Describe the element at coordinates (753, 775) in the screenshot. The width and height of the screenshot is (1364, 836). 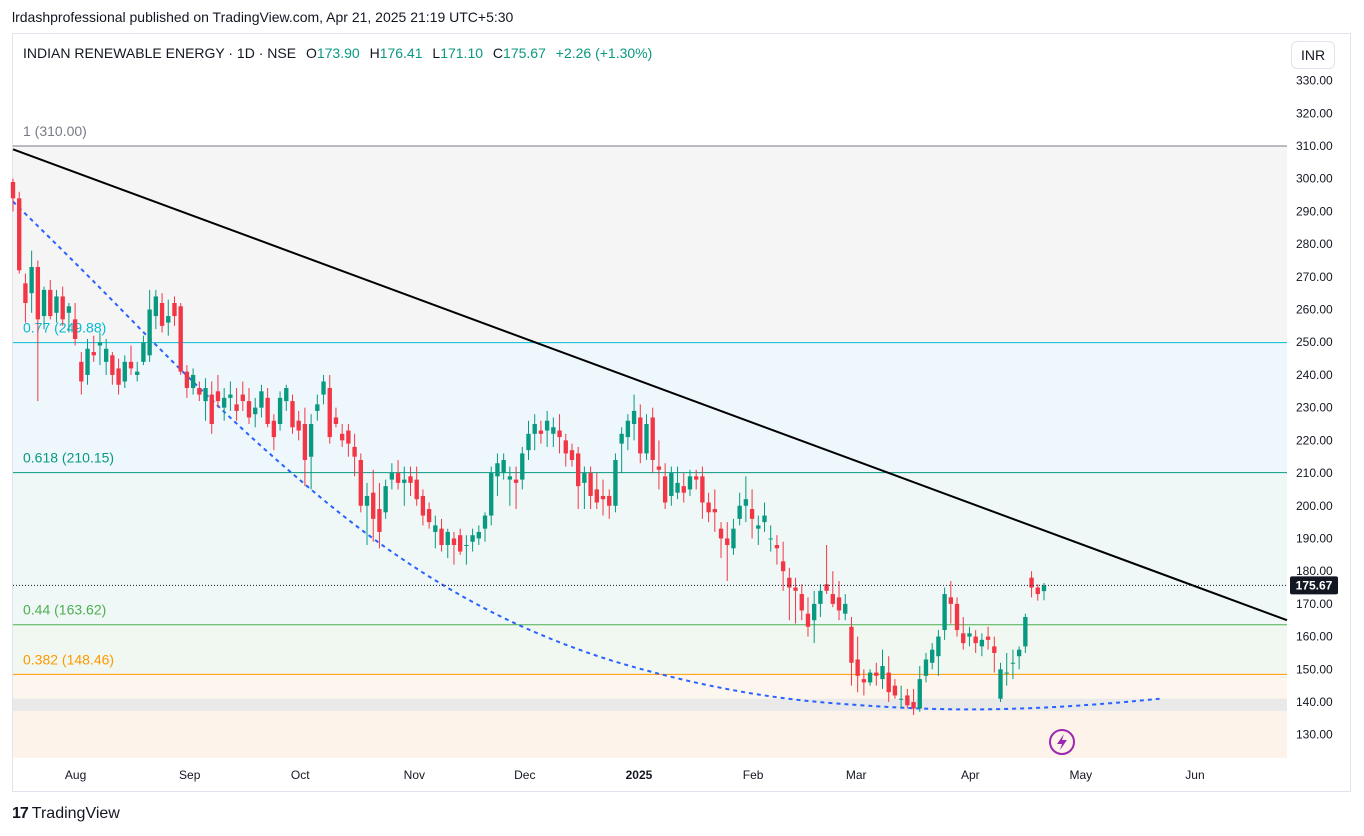
I see `x-tick-label: Feb` at that location.